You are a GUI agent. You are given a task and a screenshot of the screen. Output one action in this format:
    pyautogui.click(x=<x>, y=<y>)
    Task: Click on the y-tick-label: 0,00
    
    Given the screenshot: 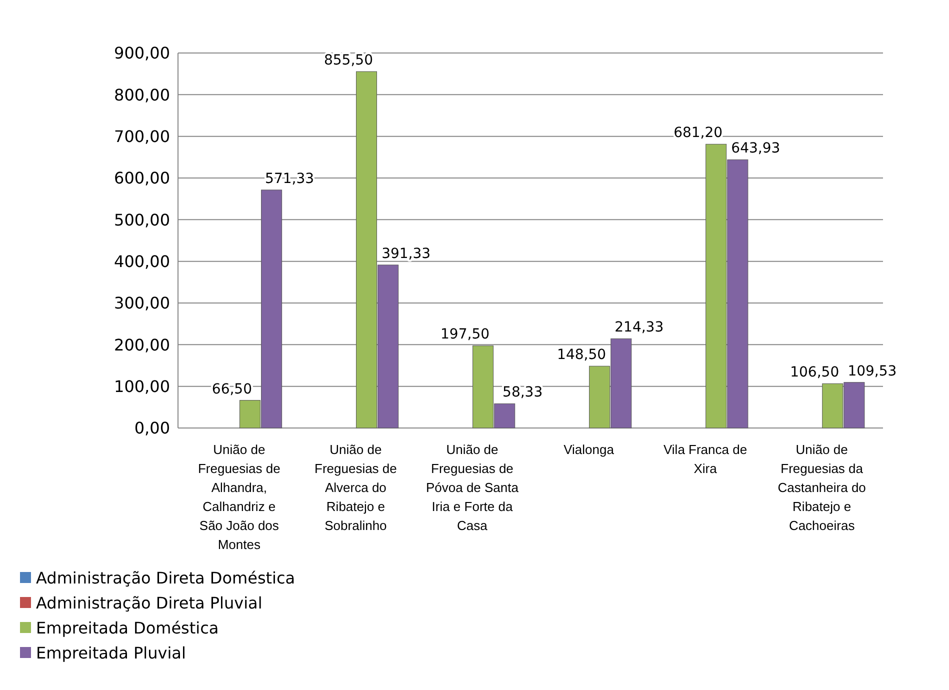 What is the action you would take?
    pyautogui.click(x=152, y=428)
    